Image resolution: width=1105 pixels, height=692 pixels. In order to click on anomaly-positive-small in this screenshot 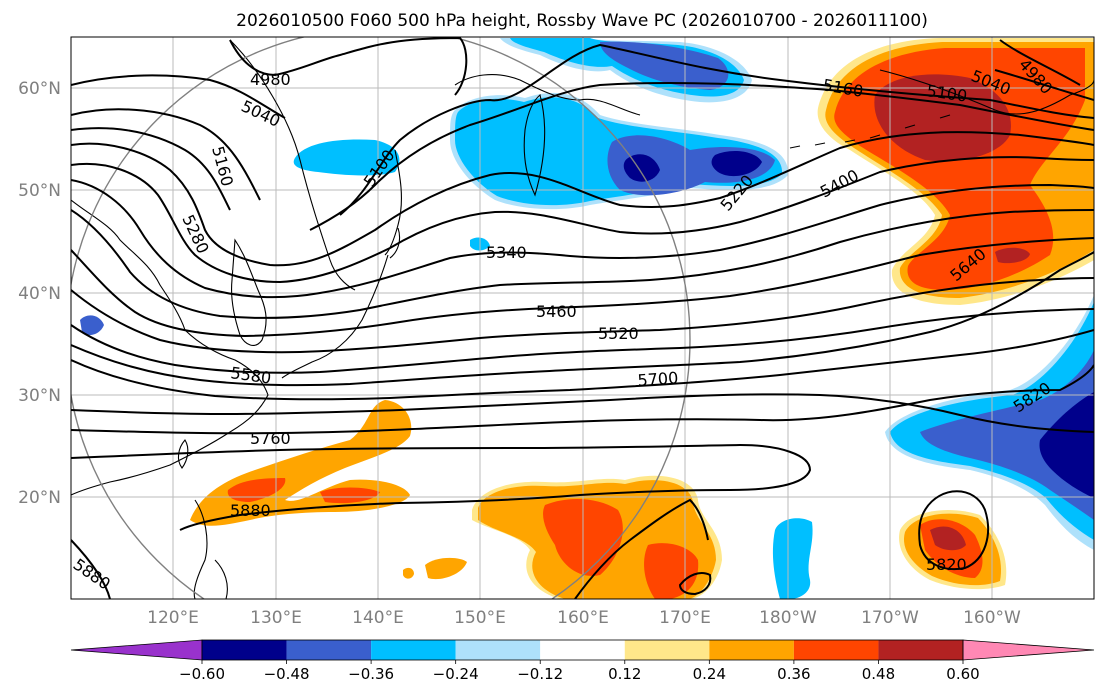, I will do `click(446, 568)`.